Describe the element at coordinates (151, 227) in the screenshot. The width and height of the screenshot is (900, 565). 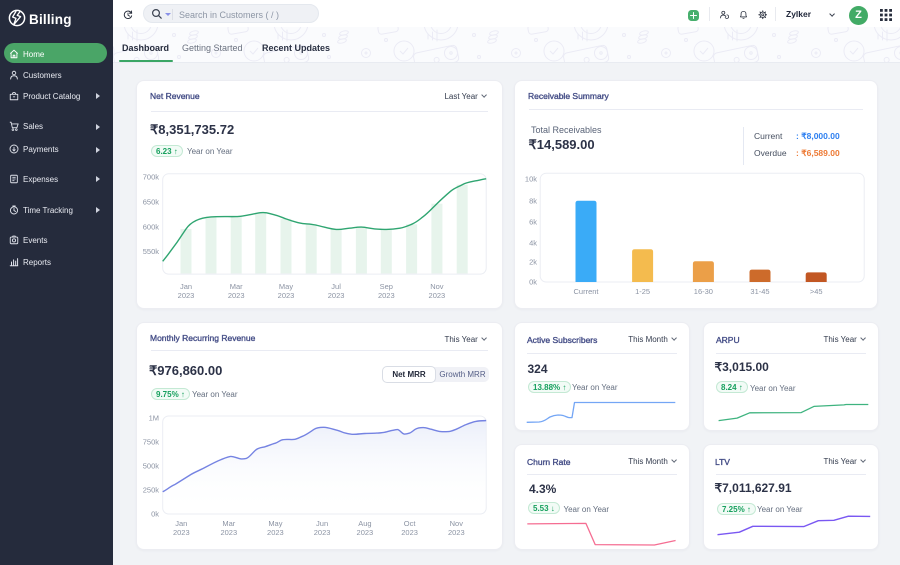
I see `svg-text: 600k` at that location.